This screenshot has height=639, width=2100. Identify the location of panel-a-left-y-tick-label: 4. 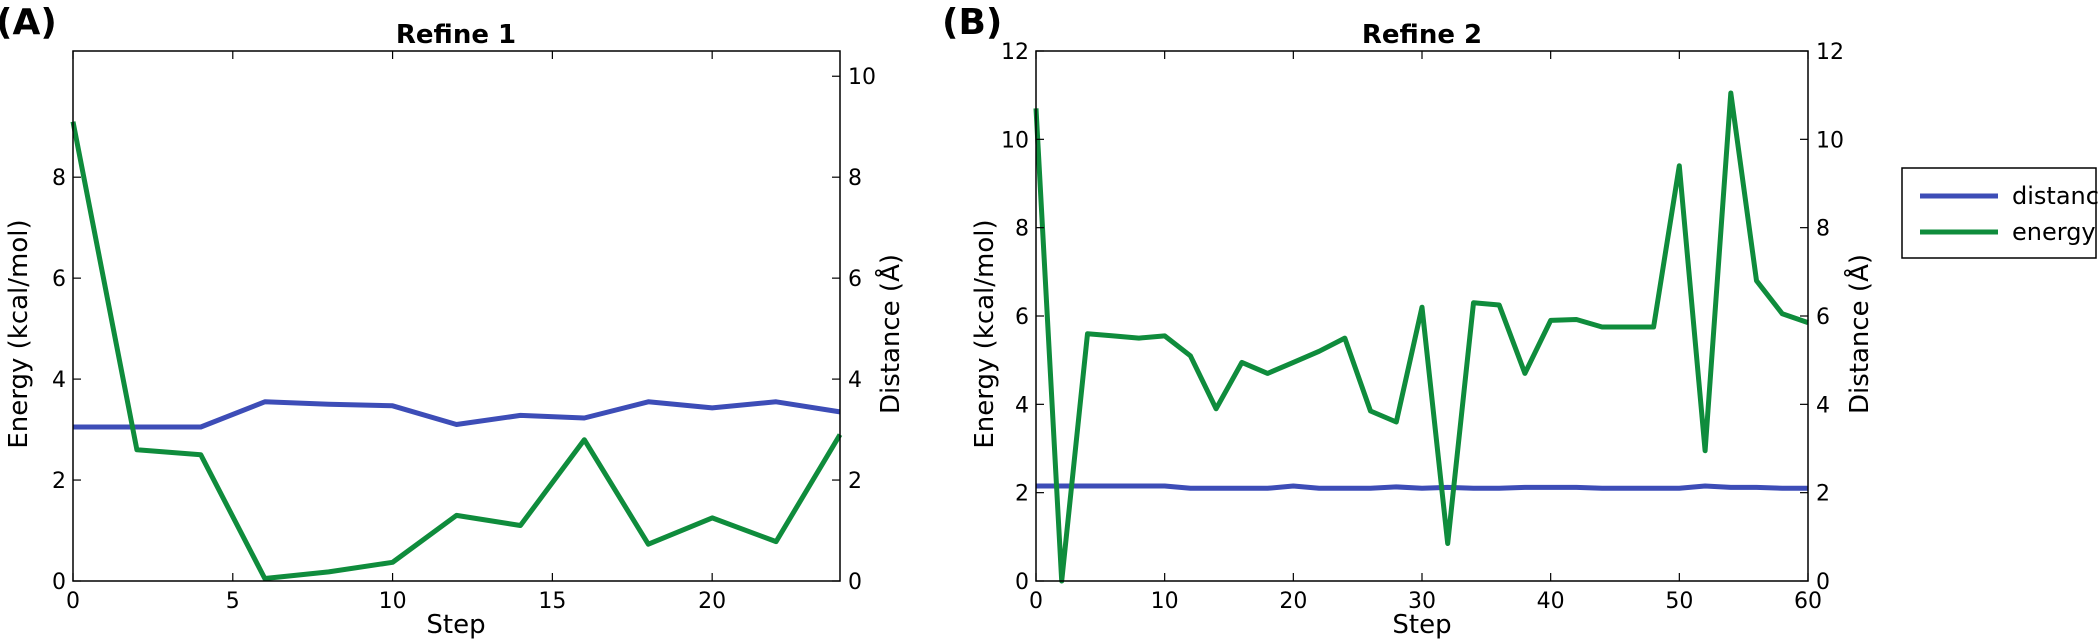
(59, 380).